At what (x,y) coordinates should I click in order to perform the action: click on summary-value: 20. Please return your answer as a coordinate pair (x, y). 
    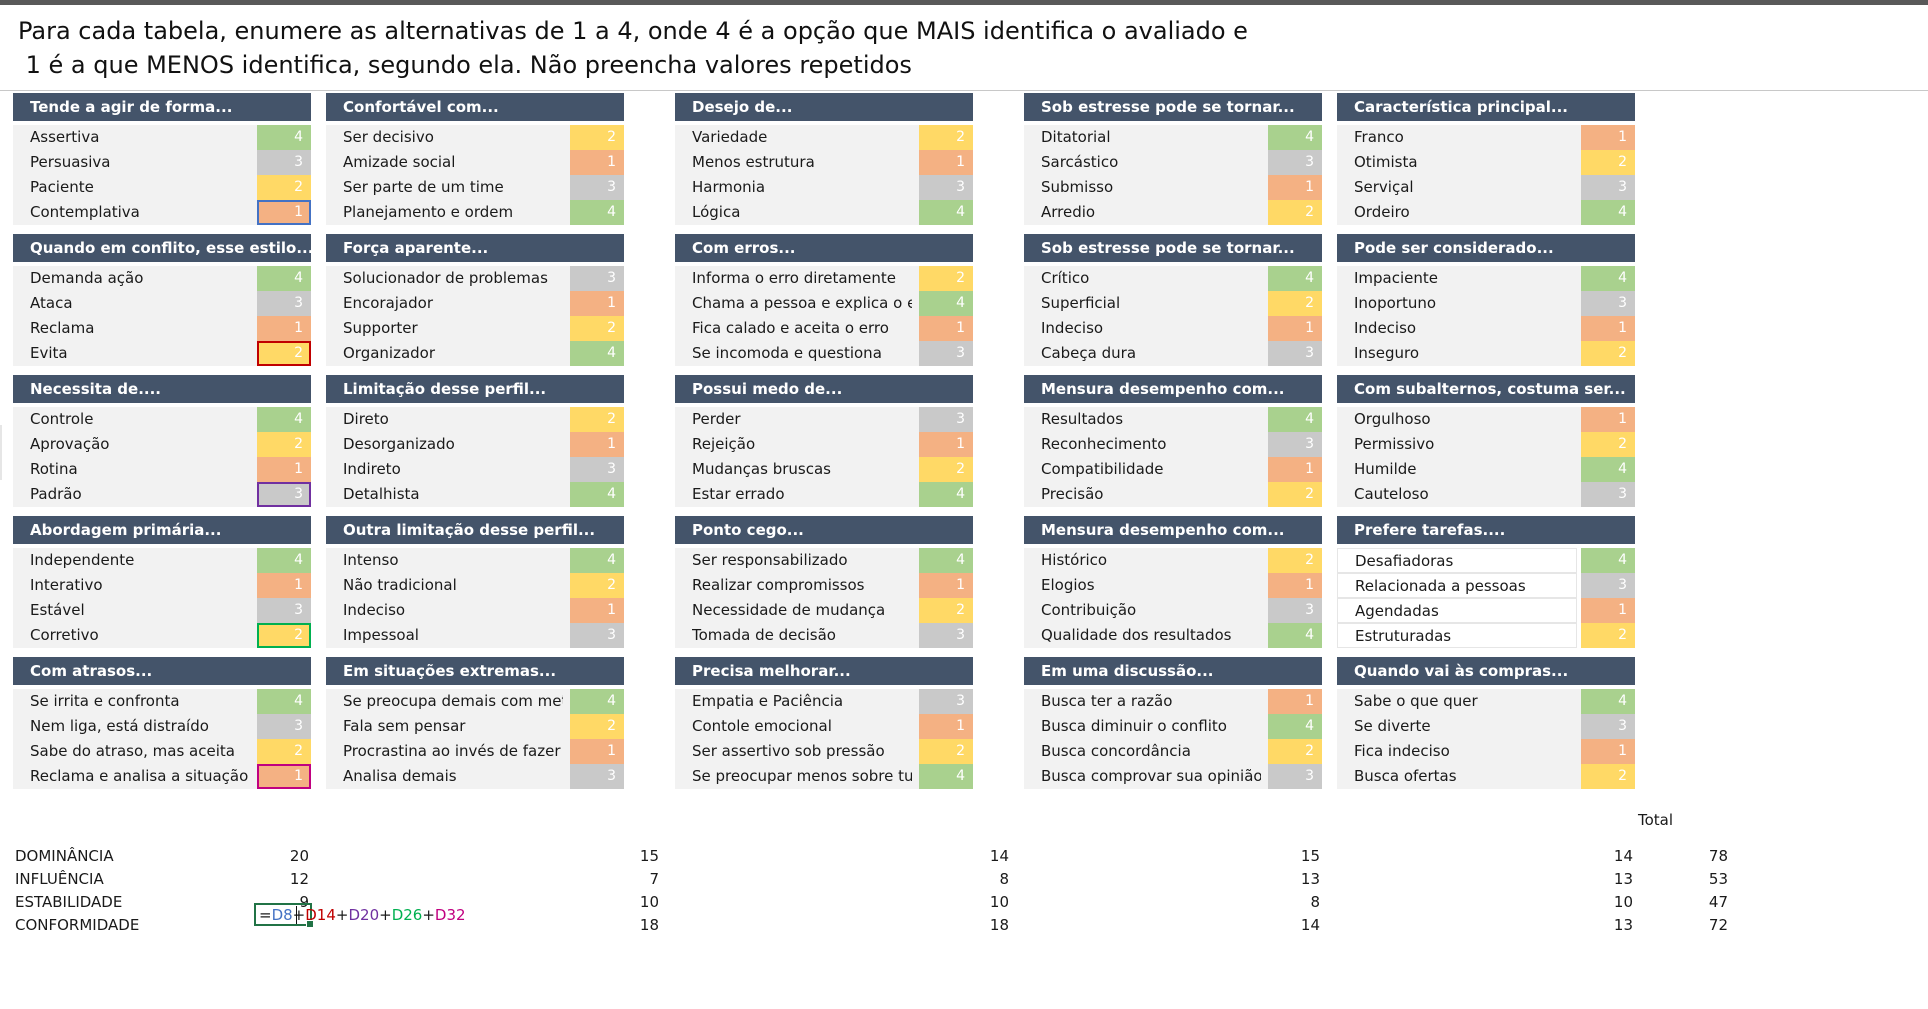
    Looking at the image, I should click on (299, 856).